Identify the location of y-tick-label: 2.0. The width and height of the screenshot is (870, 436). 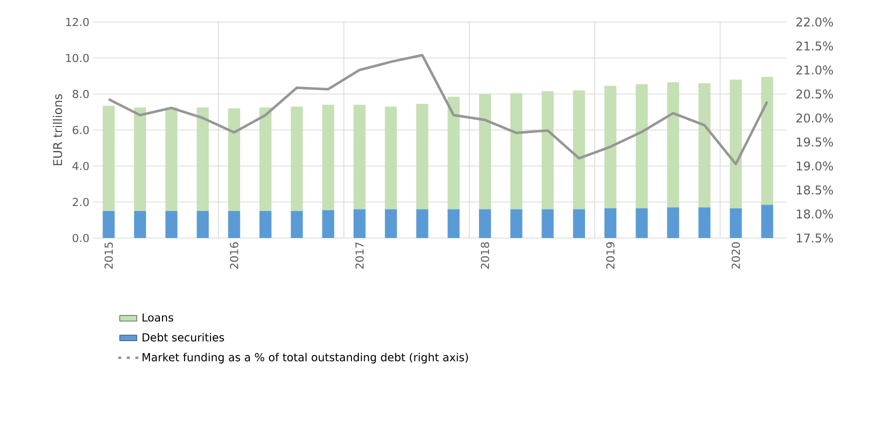
(80, 202).